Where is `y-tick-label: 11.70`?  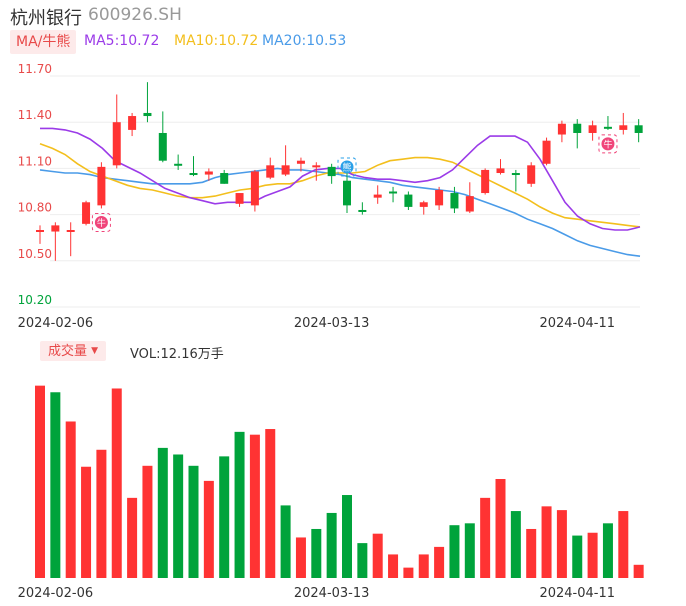 y-tick-label: 11.70 is located at coordinates (35, 69).